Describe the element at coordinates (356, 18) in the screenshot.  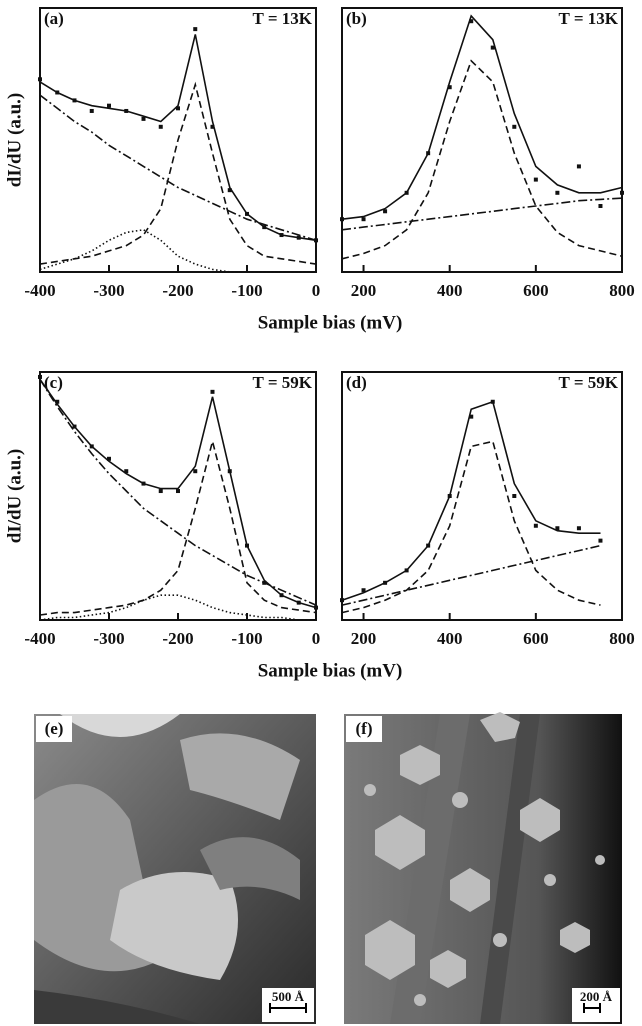
I see `panel-label: (b)` at that location.